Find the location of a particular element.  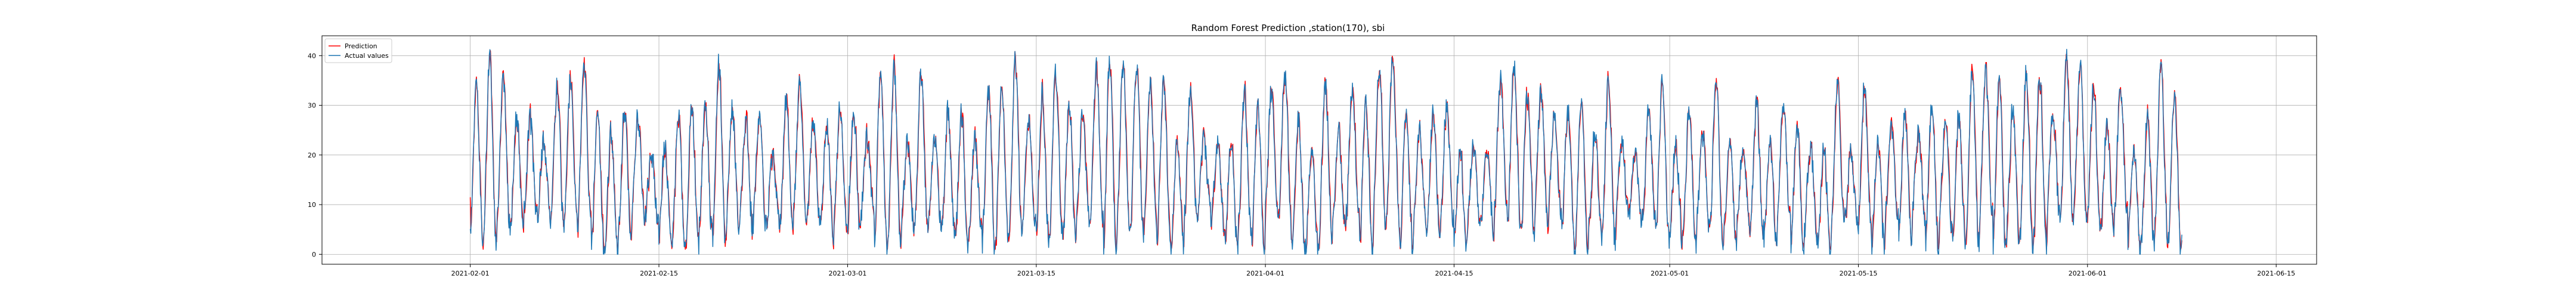

x-tick-label: 2021-04-01 is located at coordinates (1265, 273).